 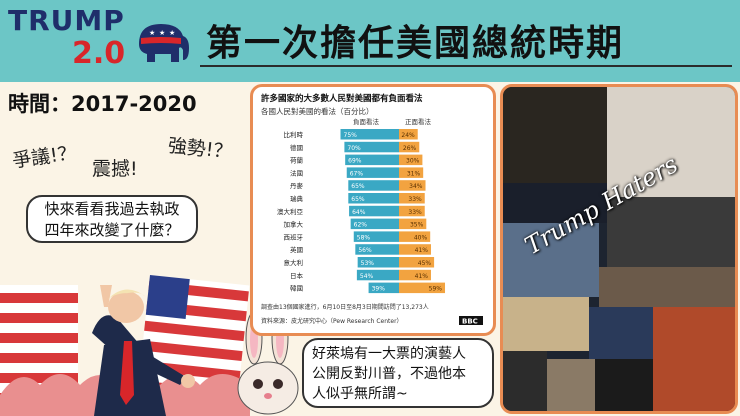 I want to click on chart-title: 許多國家的大多數人民對美國都有負面看法, so click(x=342, y=98).